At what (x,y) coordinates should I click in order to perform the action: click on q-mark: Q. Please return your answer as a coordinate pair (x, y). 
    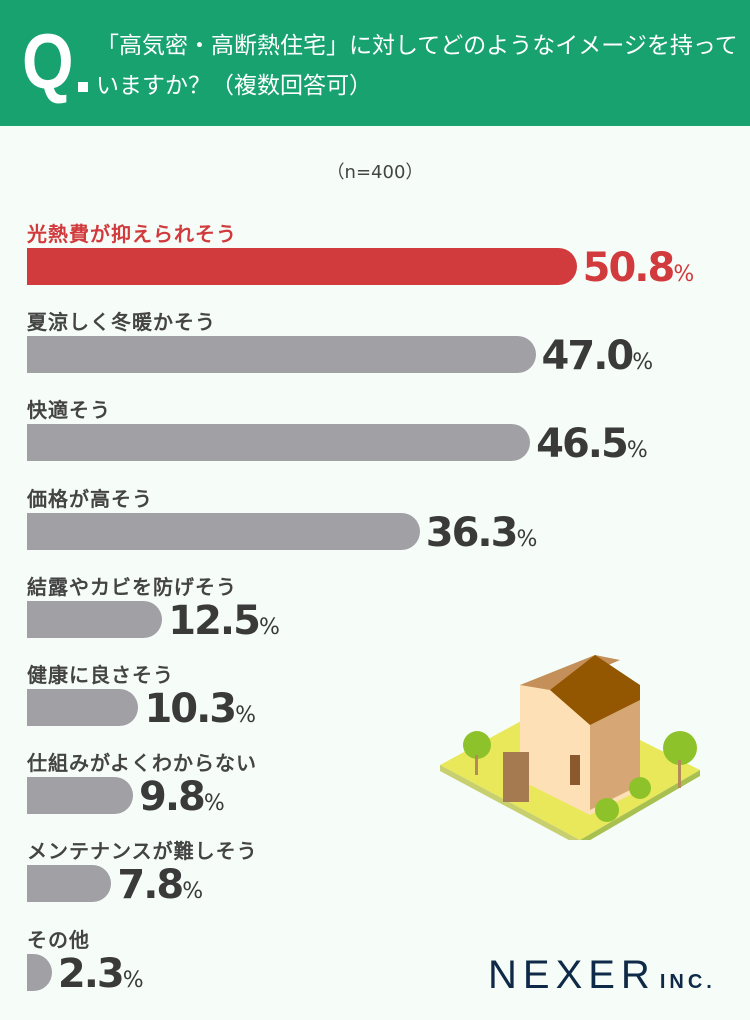
    Looking at the image, I should click on (48, 61).